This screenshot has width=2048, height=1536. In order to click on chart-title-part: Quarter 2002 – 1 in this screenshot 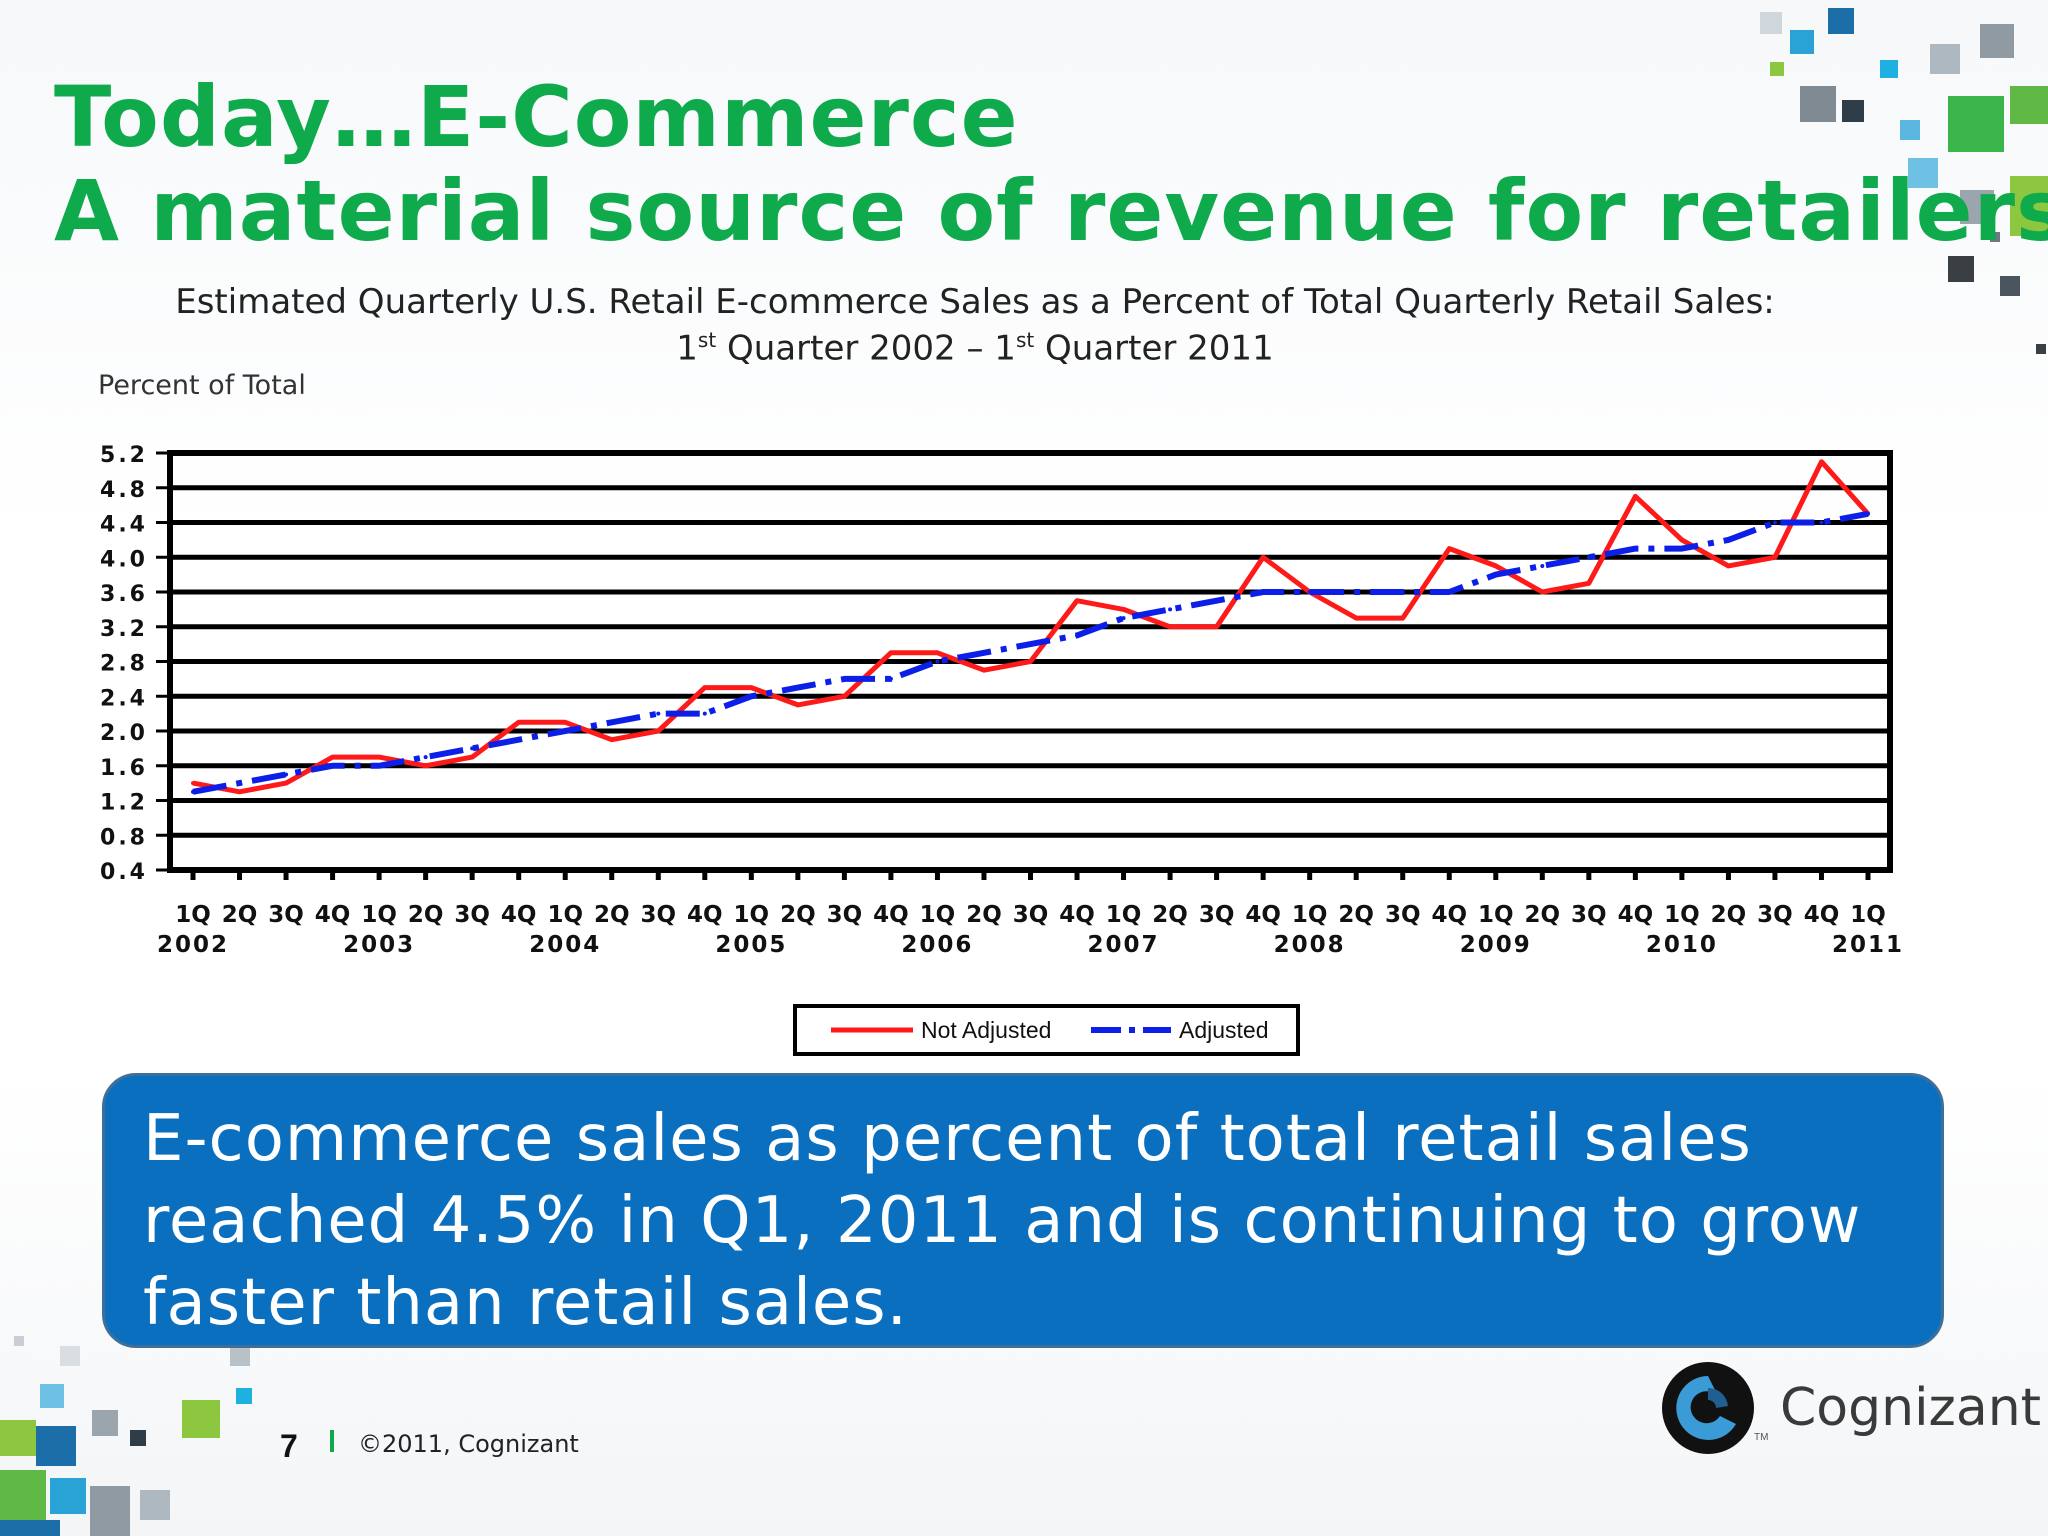, I will do `click(866, 348)`.